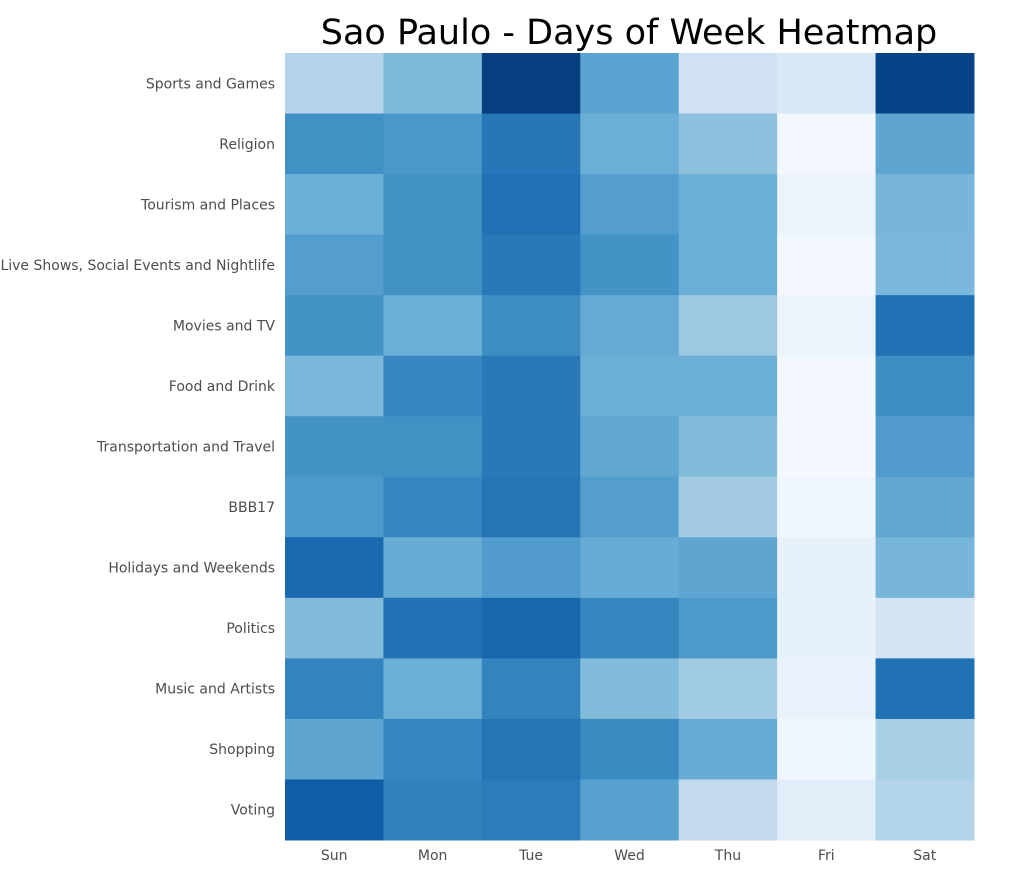  Describe the element at coordinates (224, 326) in the screenshot. I see `y-tick-label: Movies and TV` at that location.